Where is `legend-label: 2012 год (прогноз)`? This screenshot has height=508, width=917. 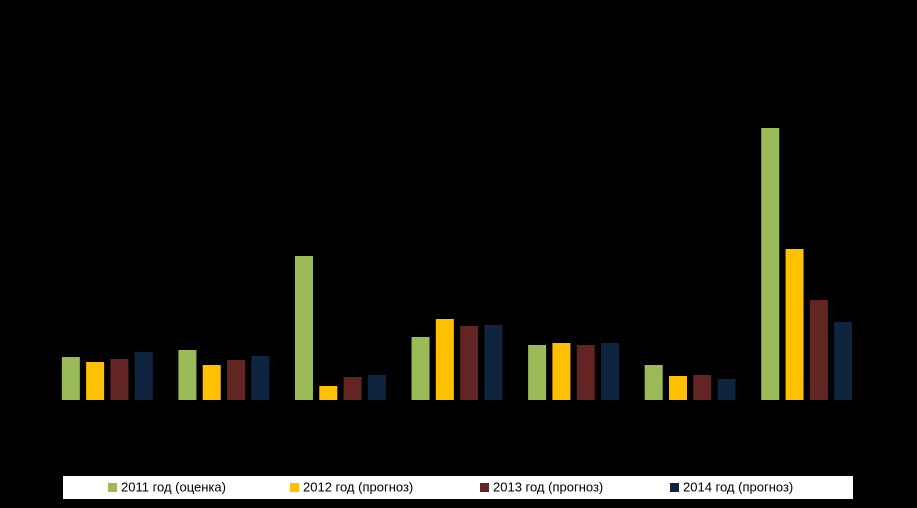
legend-label: 2012 год (прогноз) is located at coordinates (358, 486).